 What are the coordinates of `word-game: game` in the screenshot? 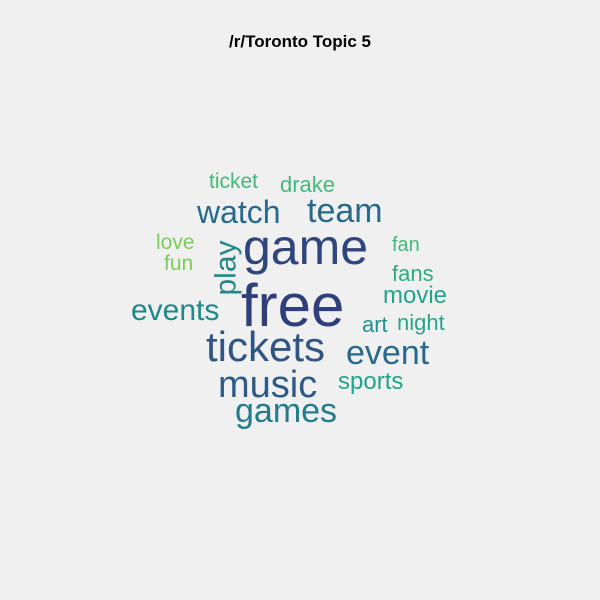 It's located at (306, 247).